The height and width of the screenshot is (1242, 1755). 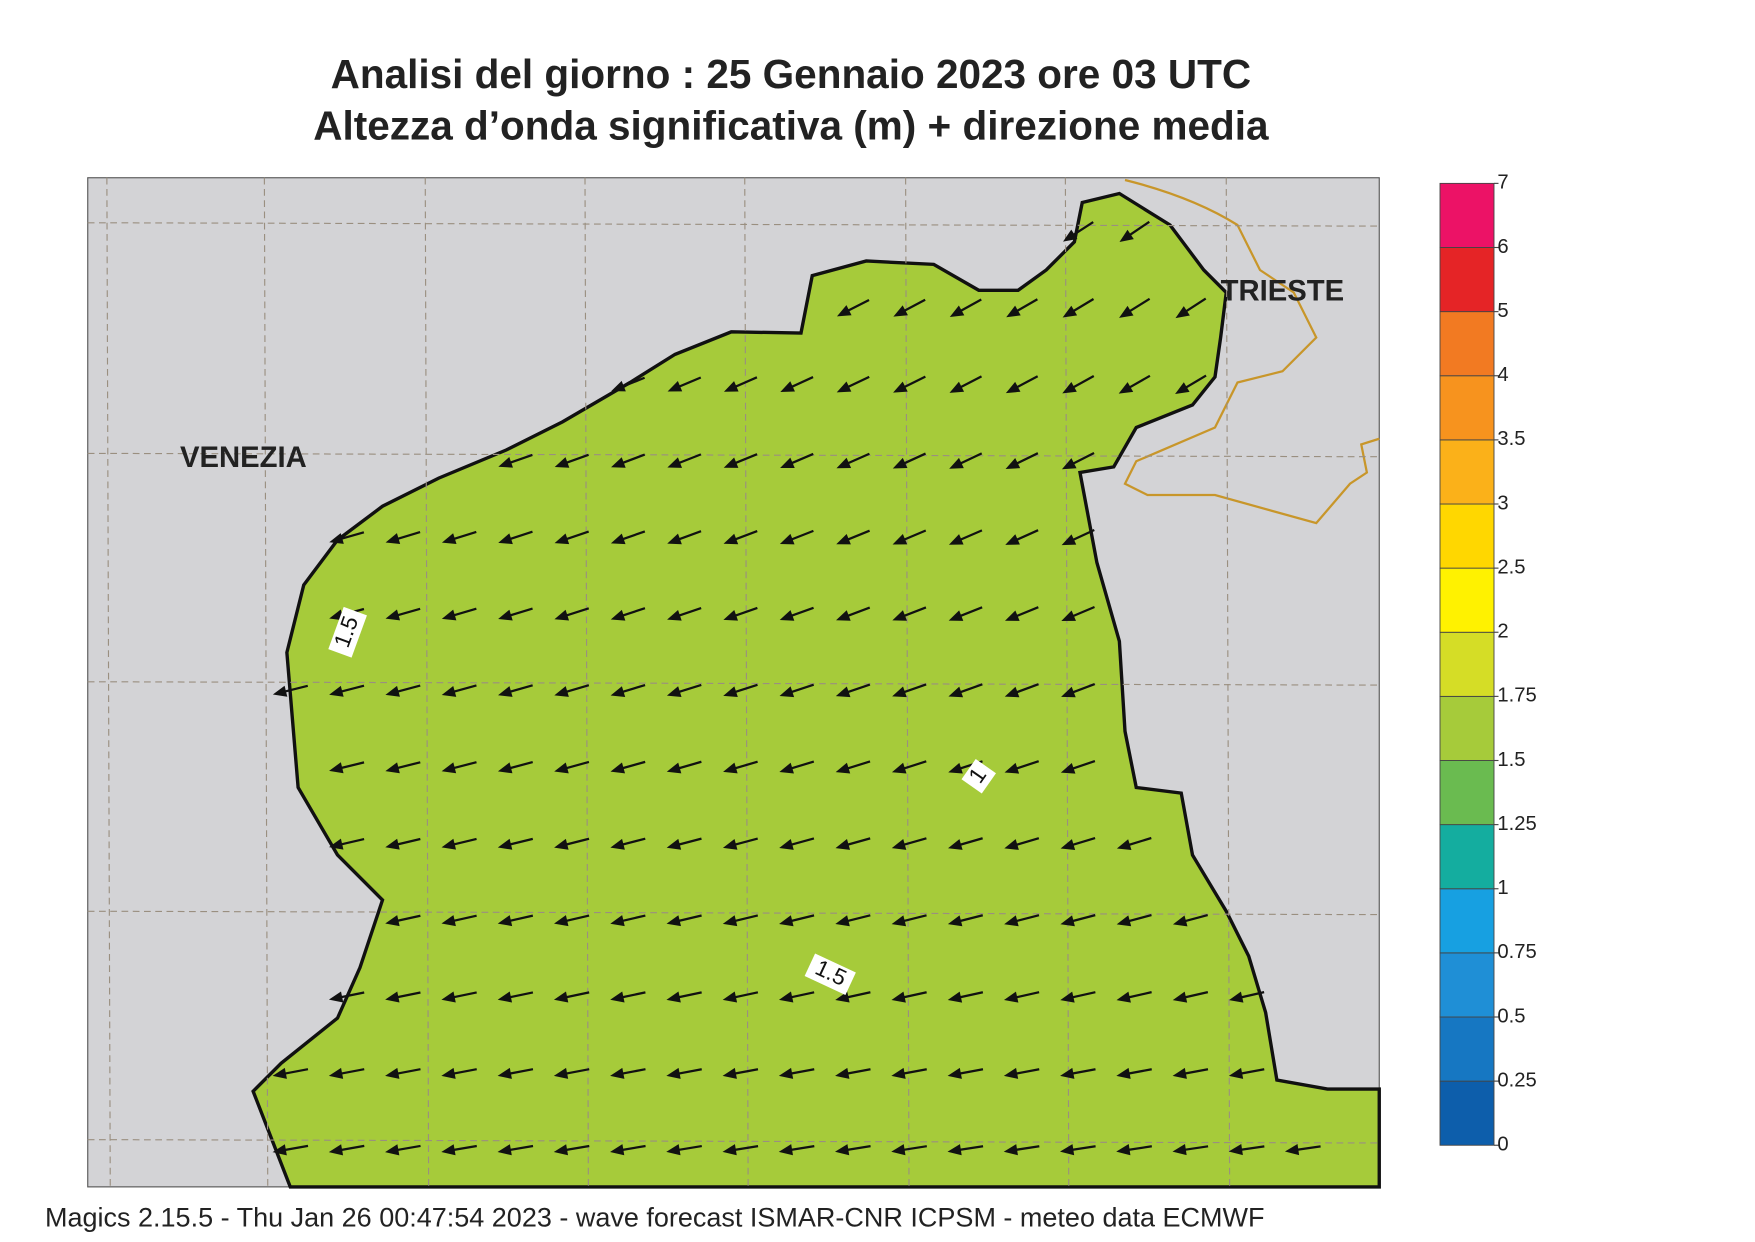 I want to click on colorbar-label: 4, so click(x=1502, y=375).